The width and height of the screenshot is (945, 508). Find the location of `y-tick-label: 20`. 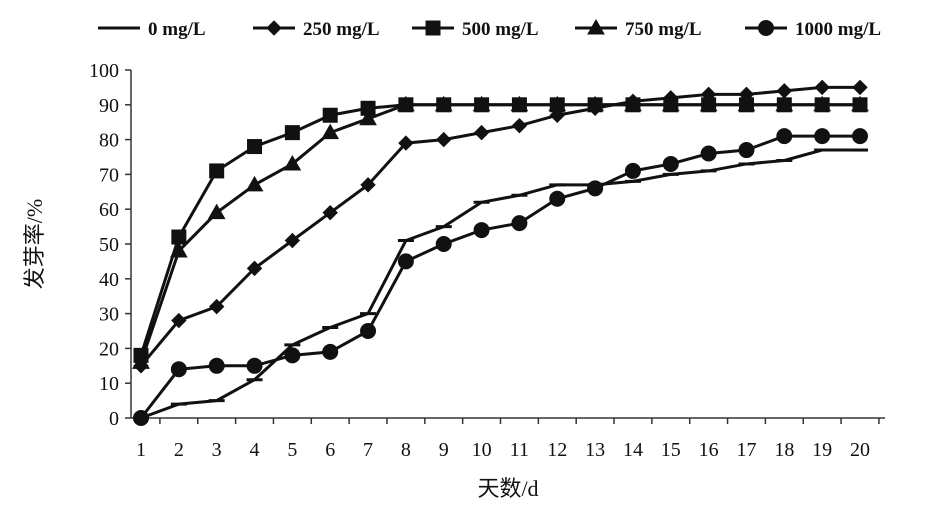

y-tick-label: 20 is located at coordinates (109, 349).